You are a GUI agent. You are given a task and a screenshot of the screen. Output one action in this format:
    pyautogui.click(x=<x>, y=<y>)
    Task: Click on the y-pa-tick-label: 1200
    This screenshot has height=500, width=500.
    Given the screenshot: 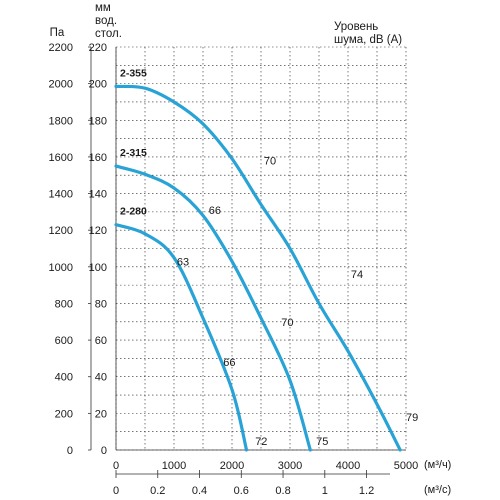 What is the action you would take?
    pyautogui.click(x=61, y=231)
    